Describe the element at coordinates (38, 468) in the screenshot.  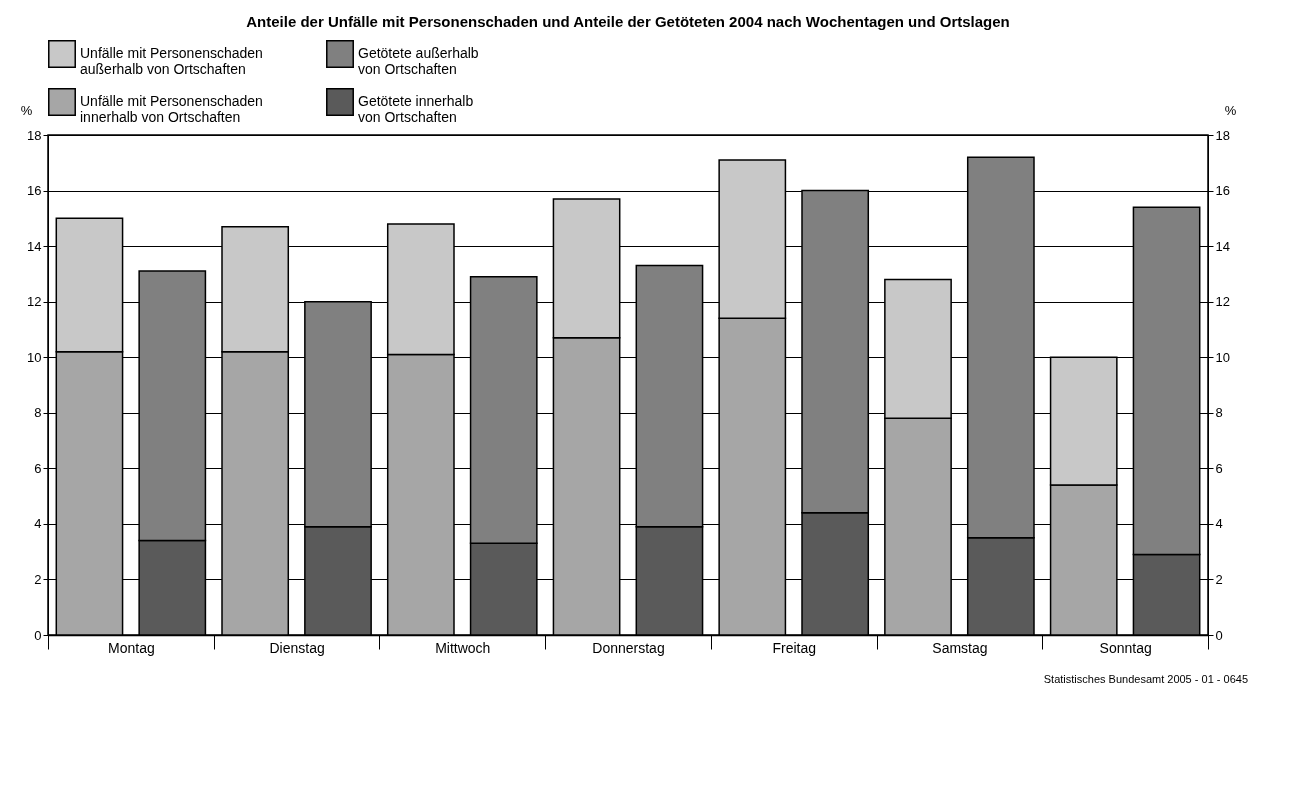
I see `y-tick-label: 6` at that location.